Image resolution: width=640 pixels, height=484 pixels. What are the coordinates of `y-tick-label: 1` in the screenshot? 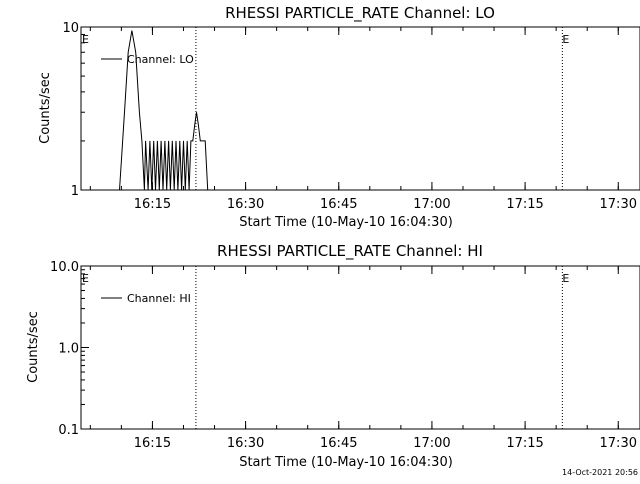 It's located at (75, 191).